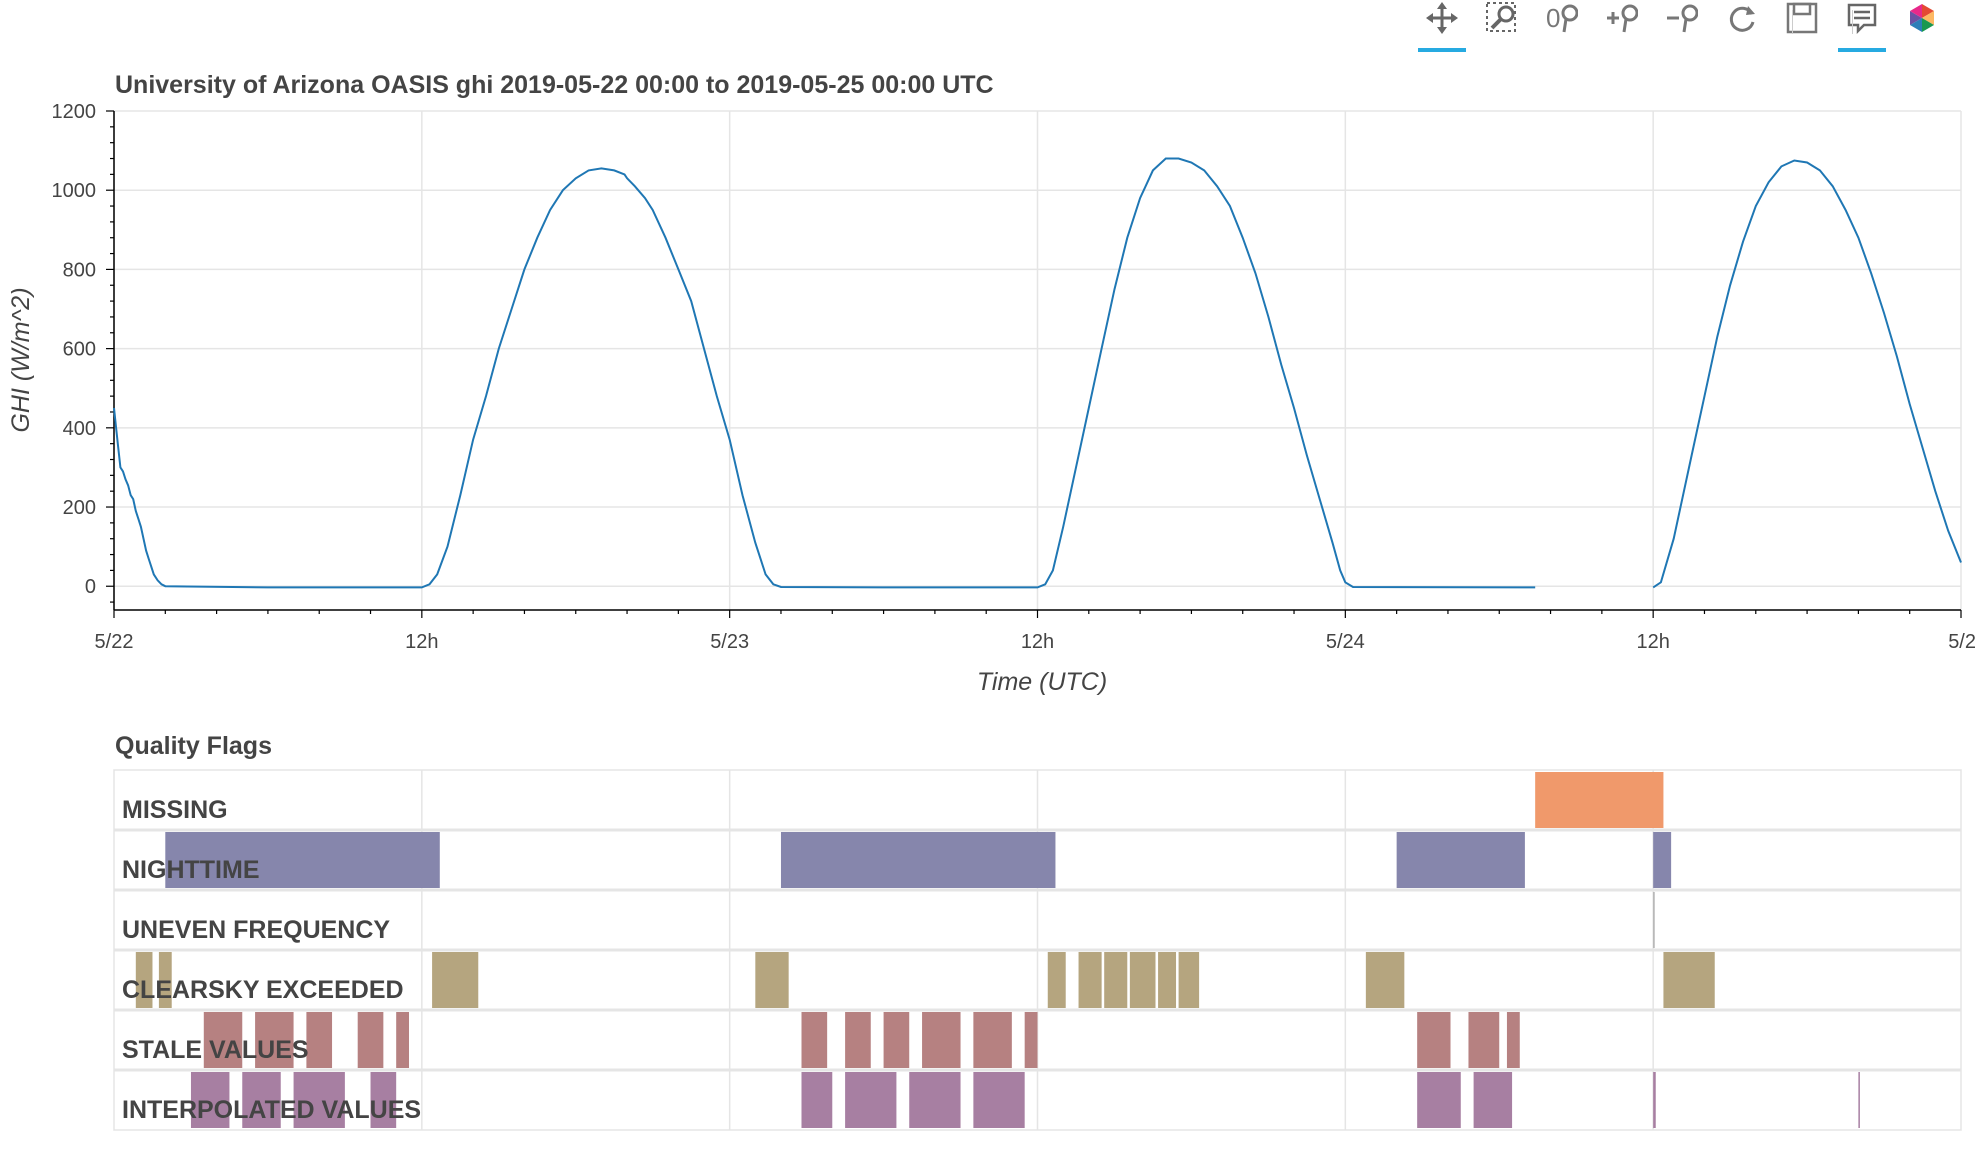 Image resolution: width=1980 pixels, height=1152 pixels. I want to click on flag-label: STALE VALUES, so click(215, 1050).